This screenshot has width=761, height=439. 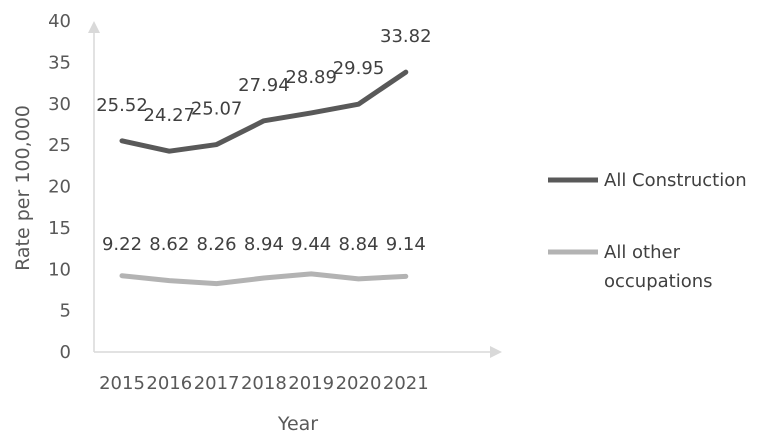 I want to click on data-label: 33.82, so click(x=406, y=36).